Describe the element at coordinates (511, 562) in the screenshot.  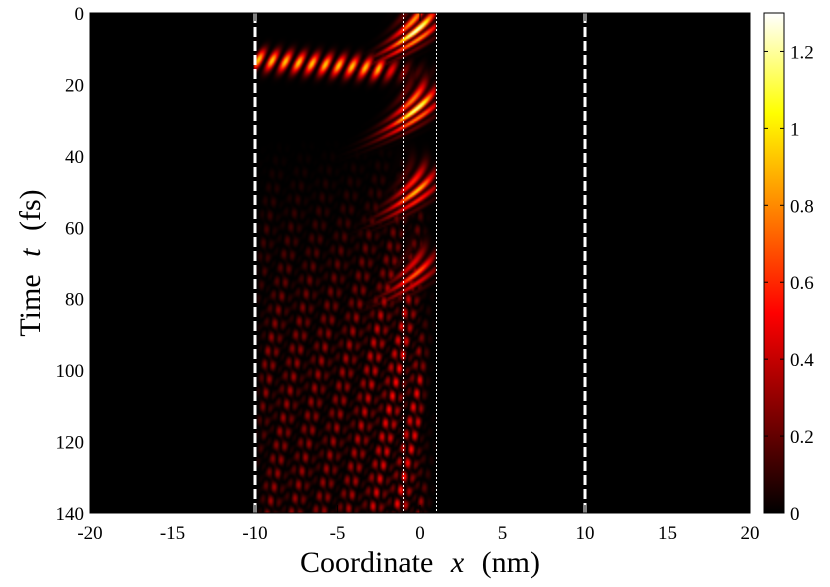
I see `x-axis-title-unit: (nm)` at that location.